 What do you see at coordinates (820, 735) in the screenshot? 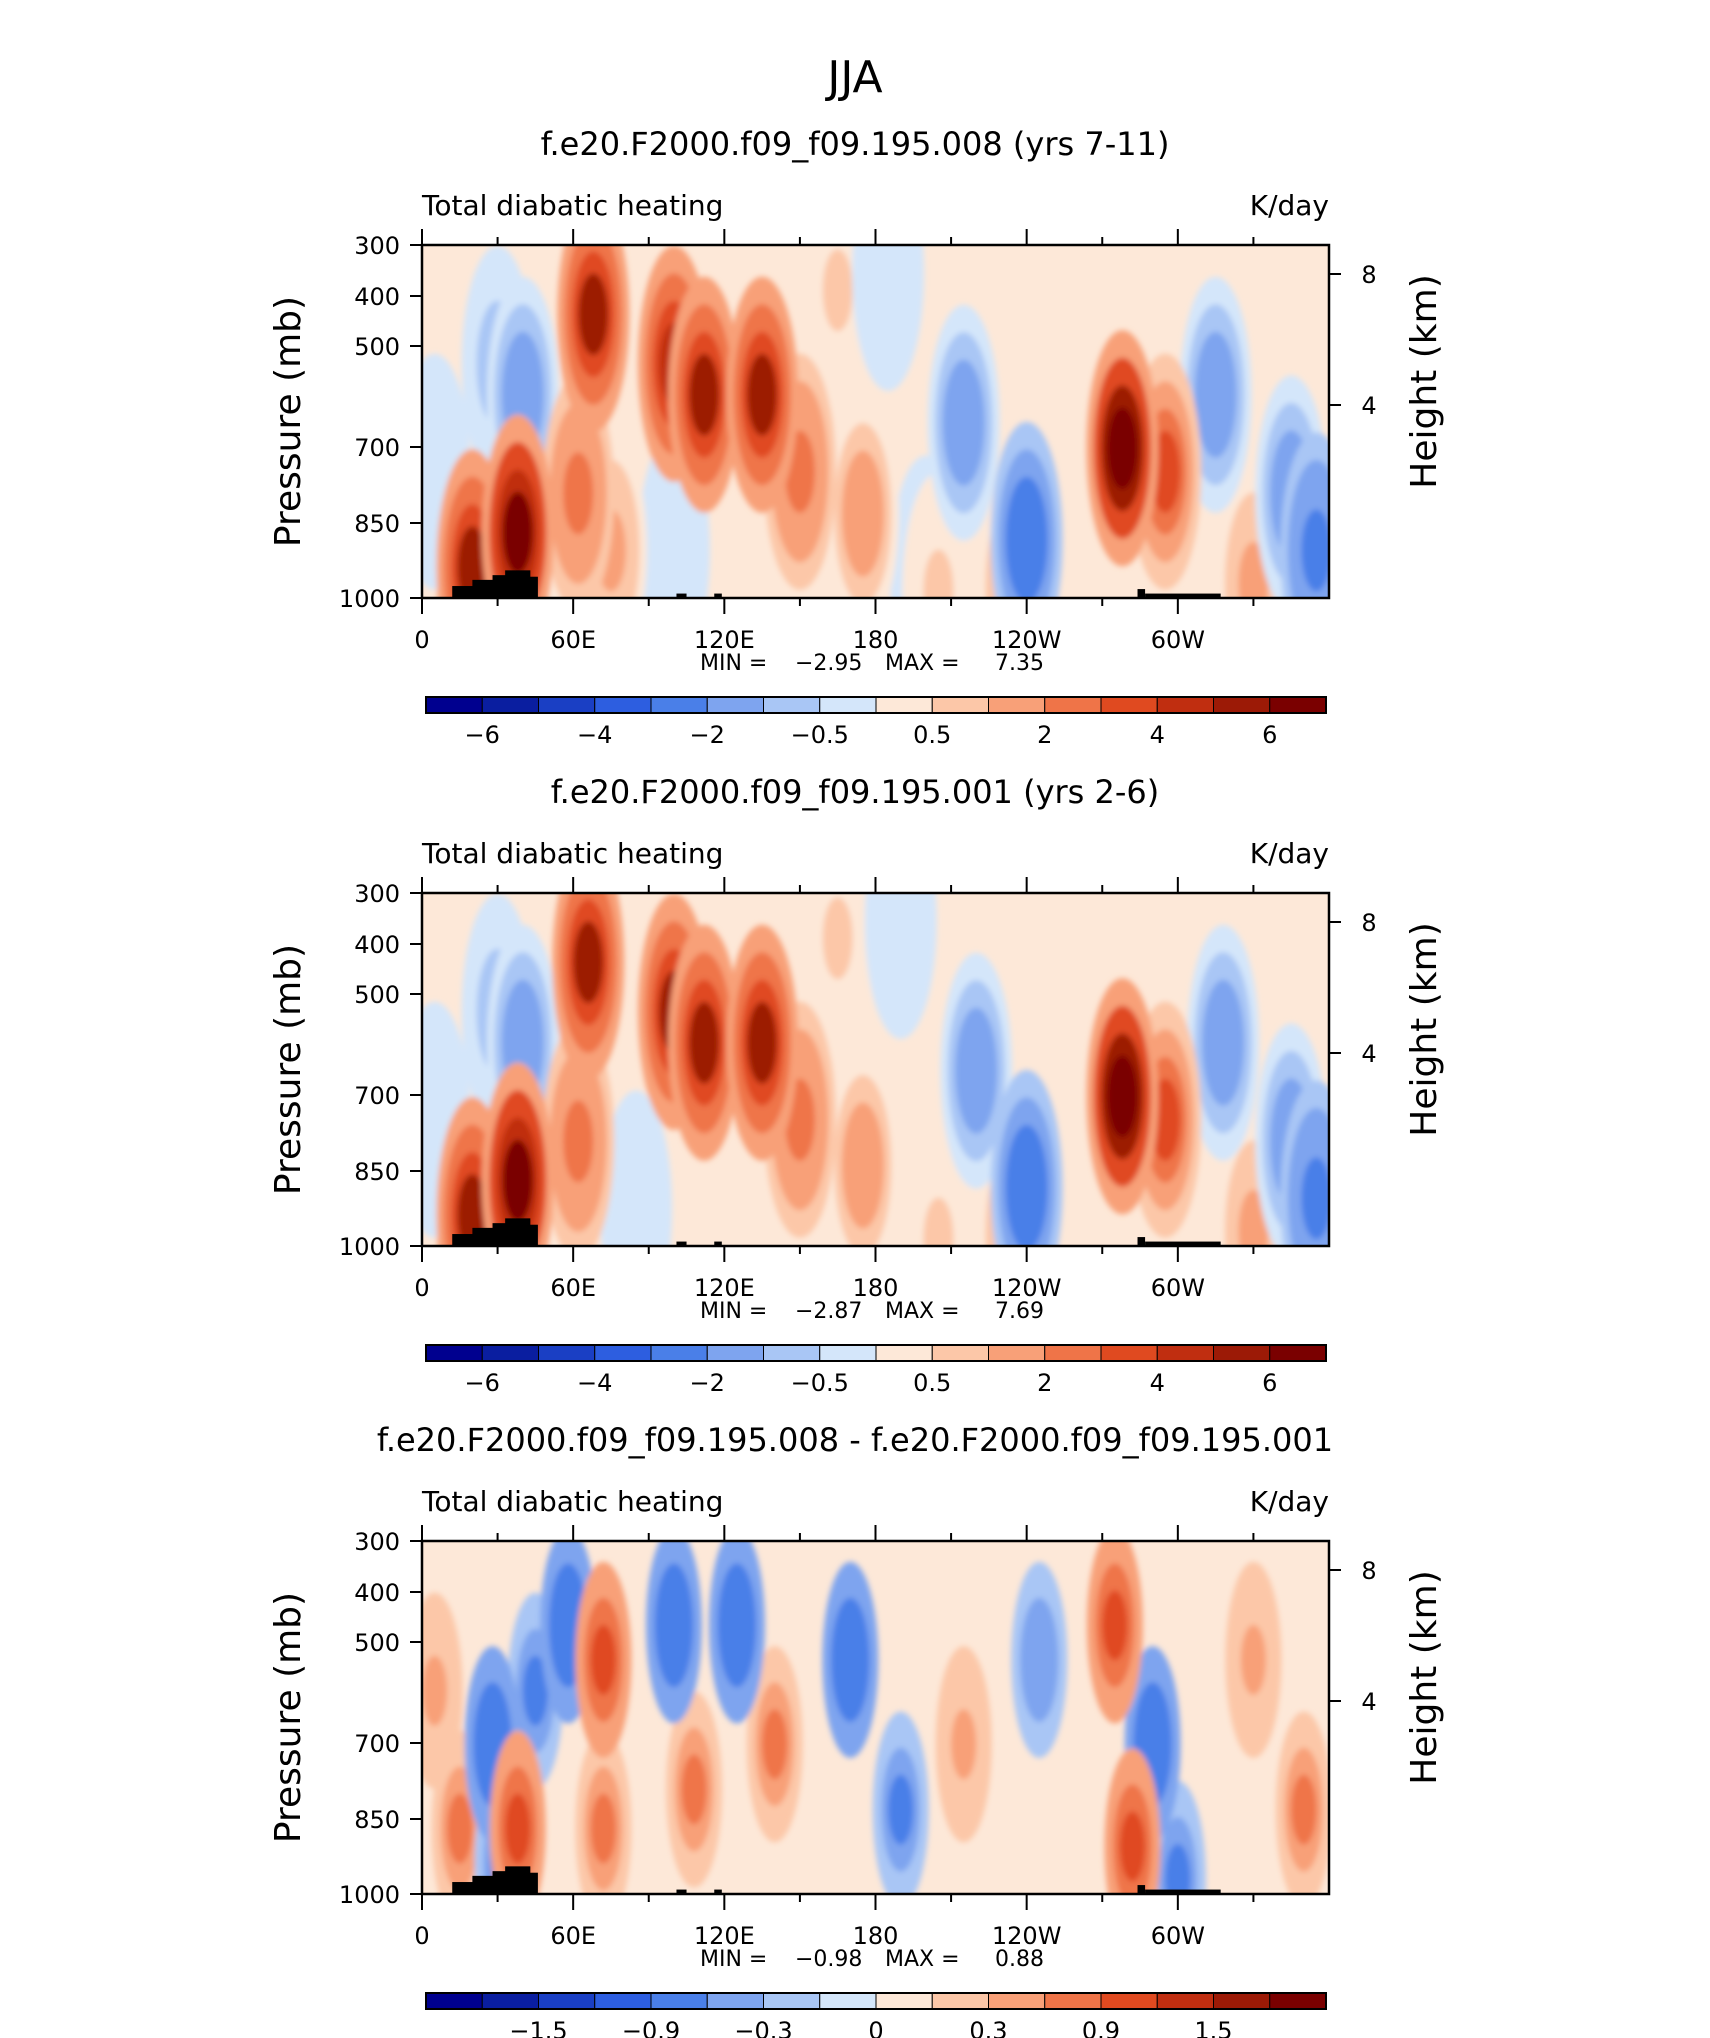
I see `colorbar-label: −0.5` at bounding box center [820, 735].